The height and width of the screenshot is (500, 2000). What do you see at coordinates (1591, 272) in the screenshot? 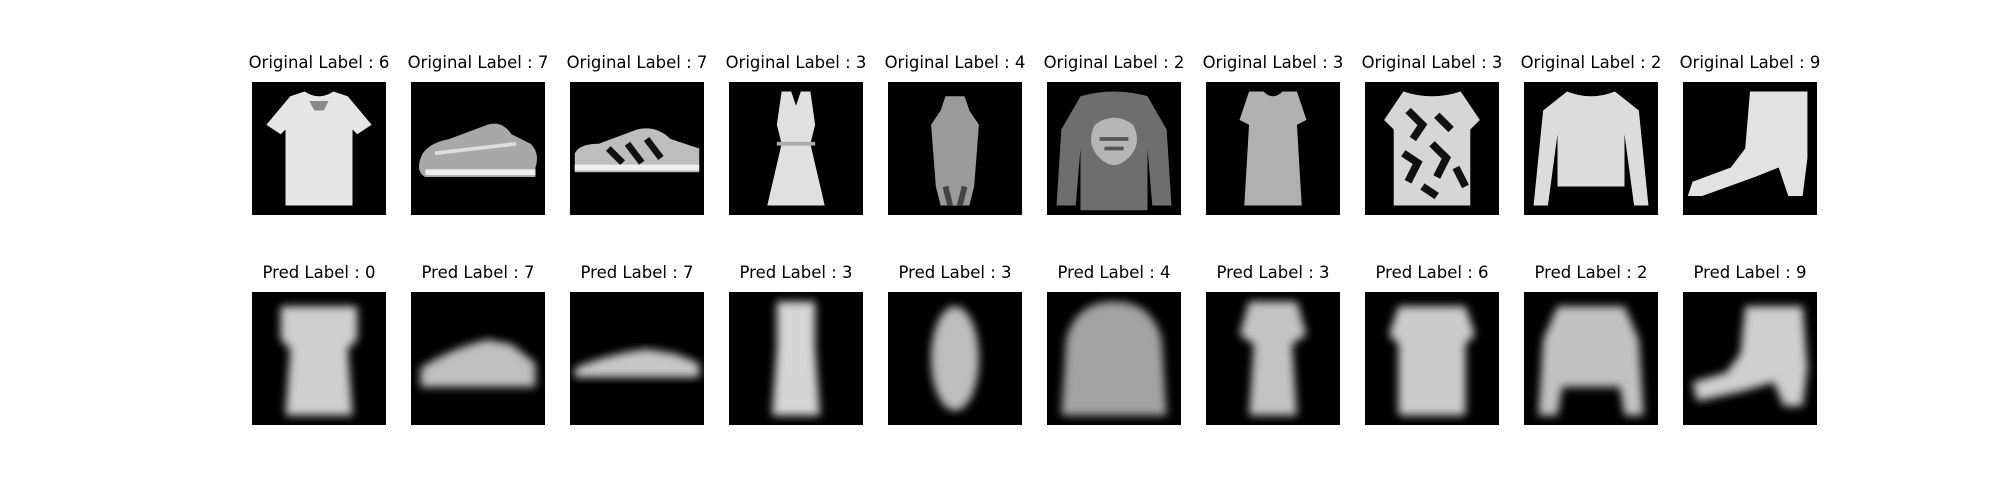
I see `pred-label: Pred Label : 2` at bounding box center [1591, 272].